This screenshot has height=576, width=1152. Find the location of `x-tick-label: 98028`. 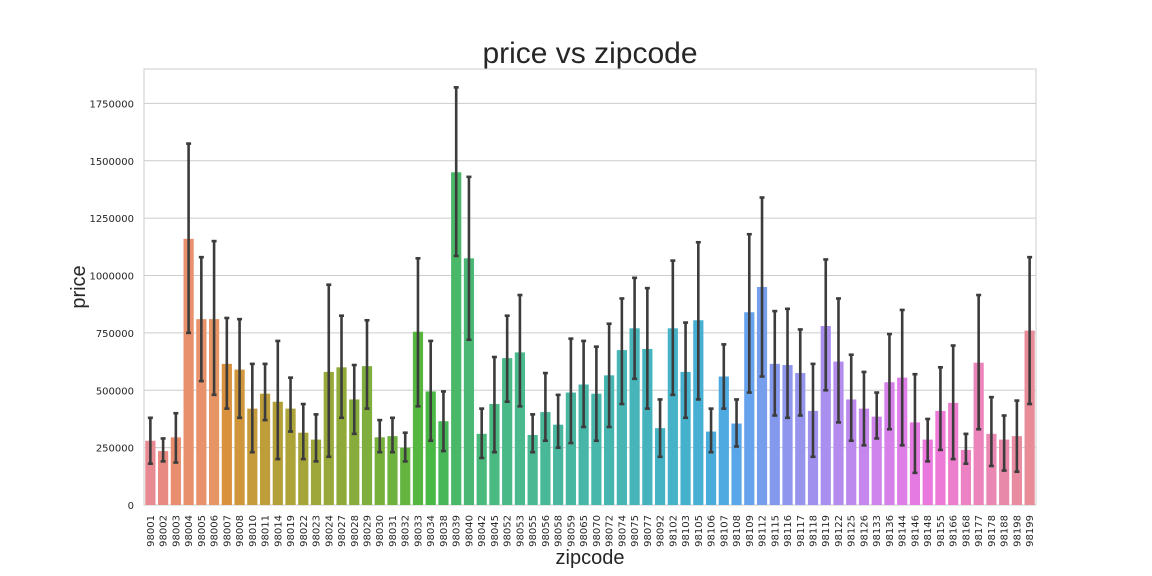

x-tick-label: 98028 is located at coordinates (355, 531).